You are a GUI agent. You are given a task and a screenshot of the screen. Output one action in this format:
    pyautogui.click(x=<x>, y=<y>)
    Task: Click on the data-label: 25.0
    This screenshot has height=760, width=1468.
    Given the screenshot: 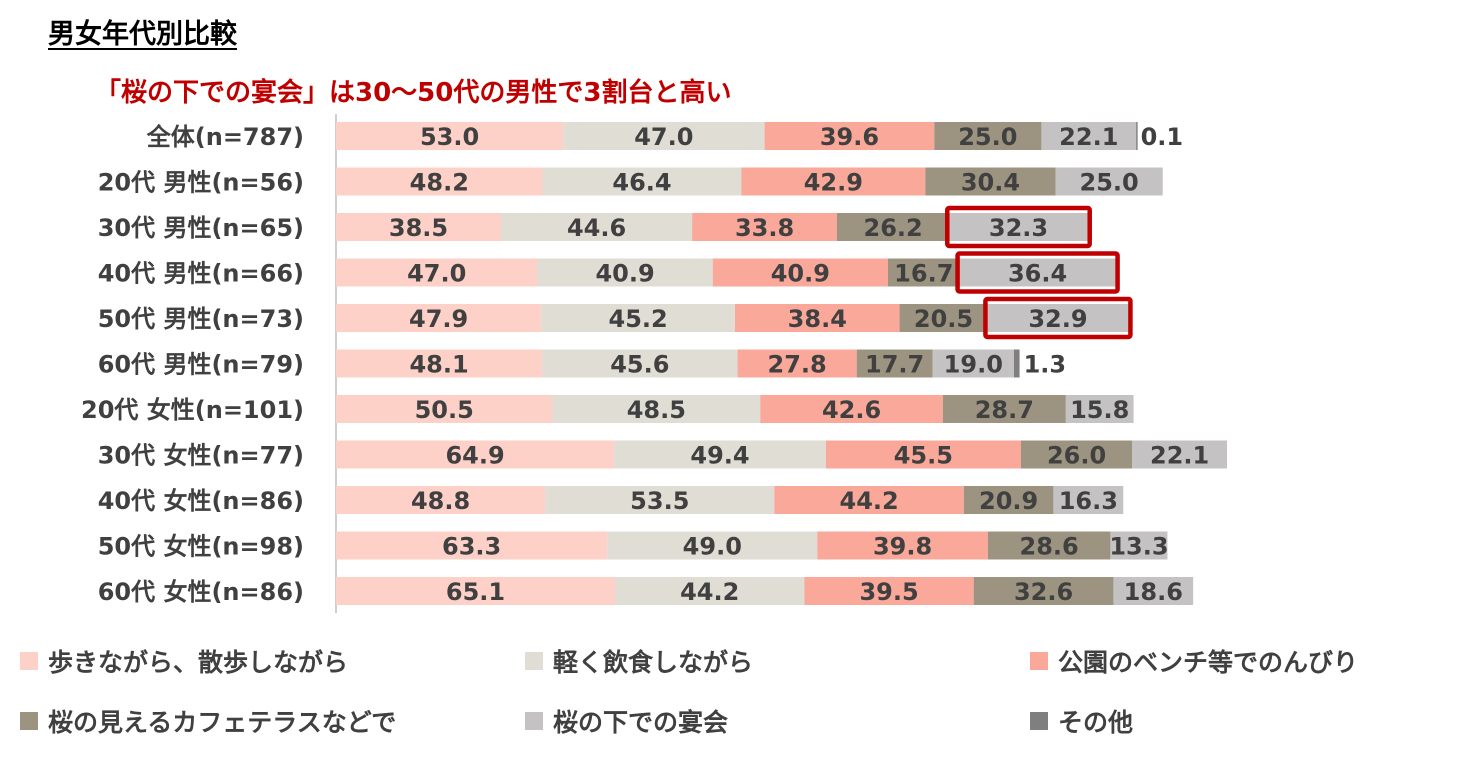 What is the action you would take?
    pyautogui.click(x=987, y=137)
    